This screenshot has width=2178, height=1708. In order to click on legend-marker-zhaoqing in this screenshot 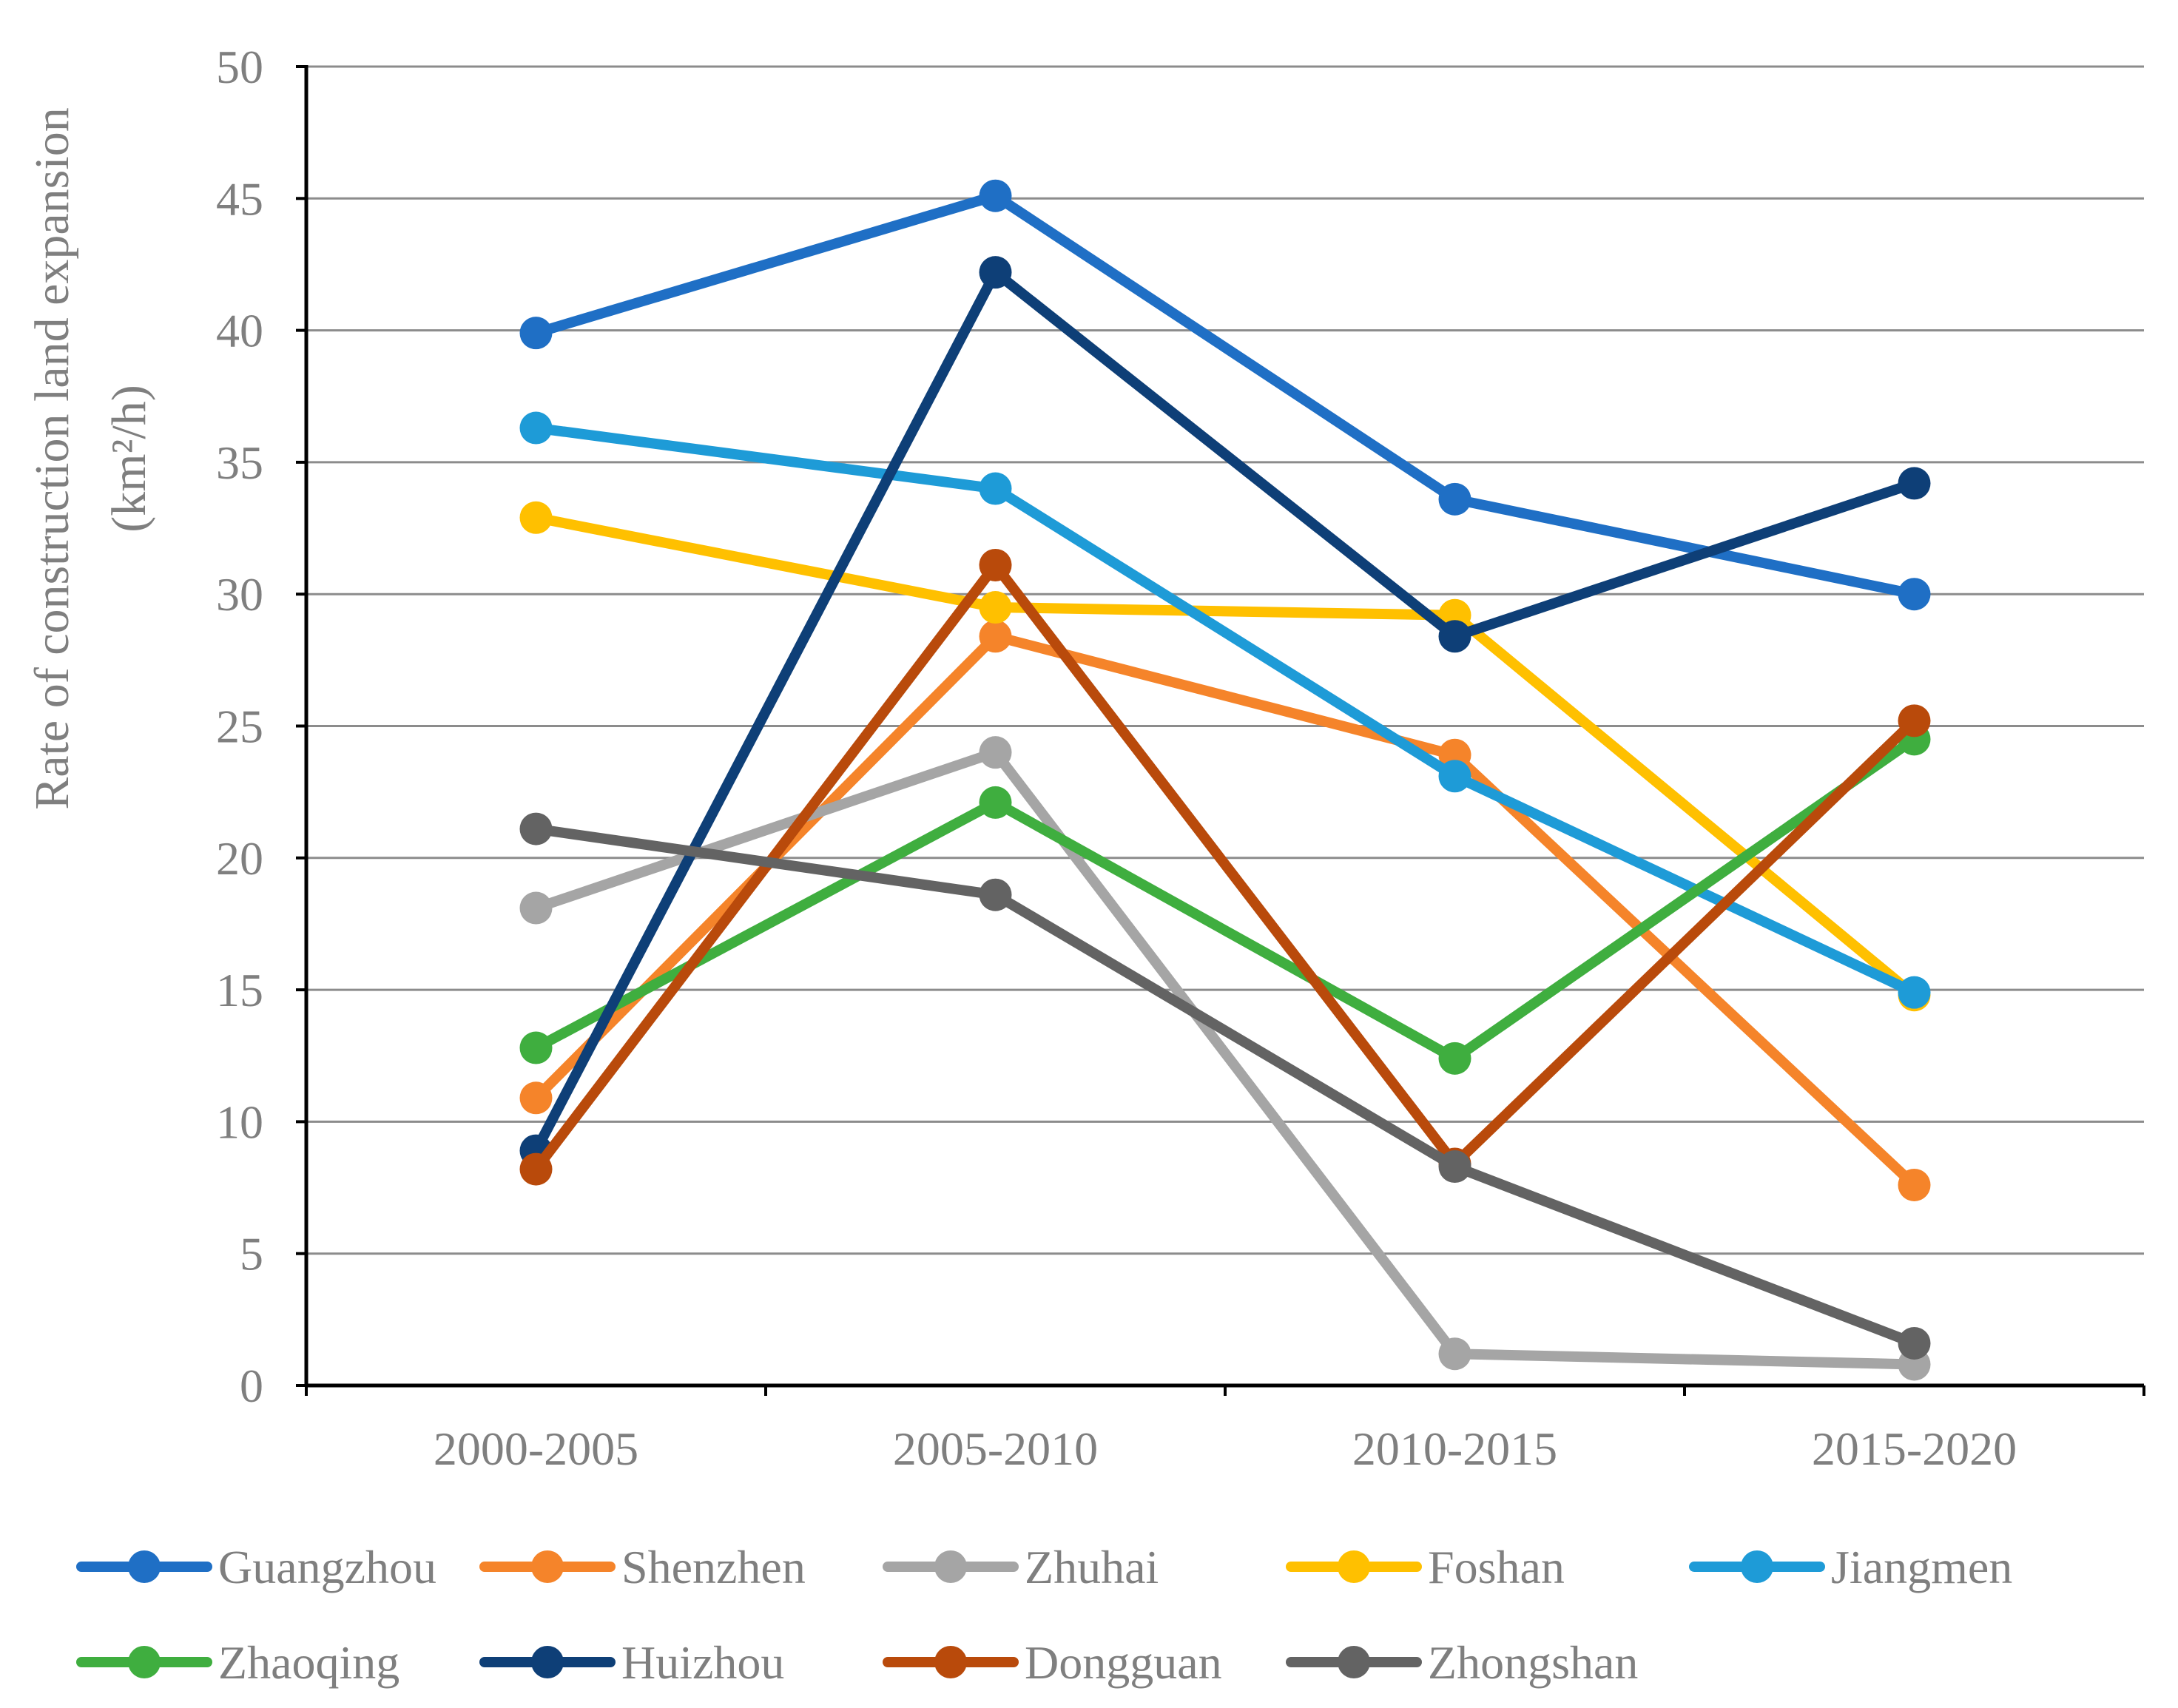, I will do `click(144, 1662)`.